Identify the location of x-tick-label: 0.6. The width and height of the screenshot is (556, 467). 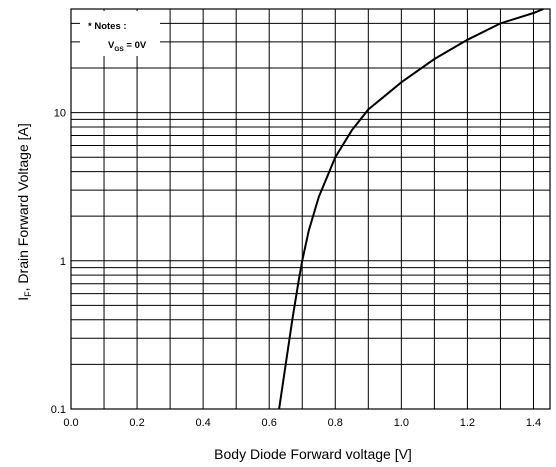
(269, 423).